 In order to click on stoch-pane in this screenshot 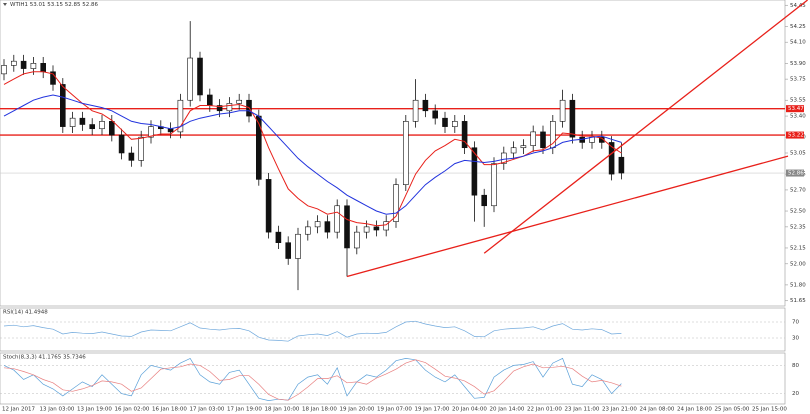, I will do `click(393, 378)`.